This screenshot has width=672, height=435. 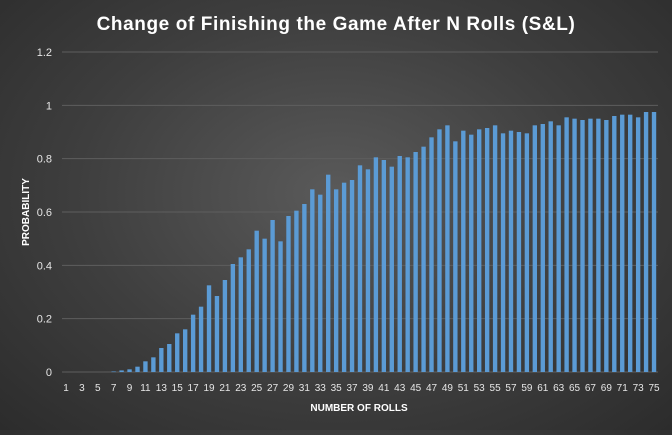 I want to click on x-tick-label: 15, so click(x=178, y=388).